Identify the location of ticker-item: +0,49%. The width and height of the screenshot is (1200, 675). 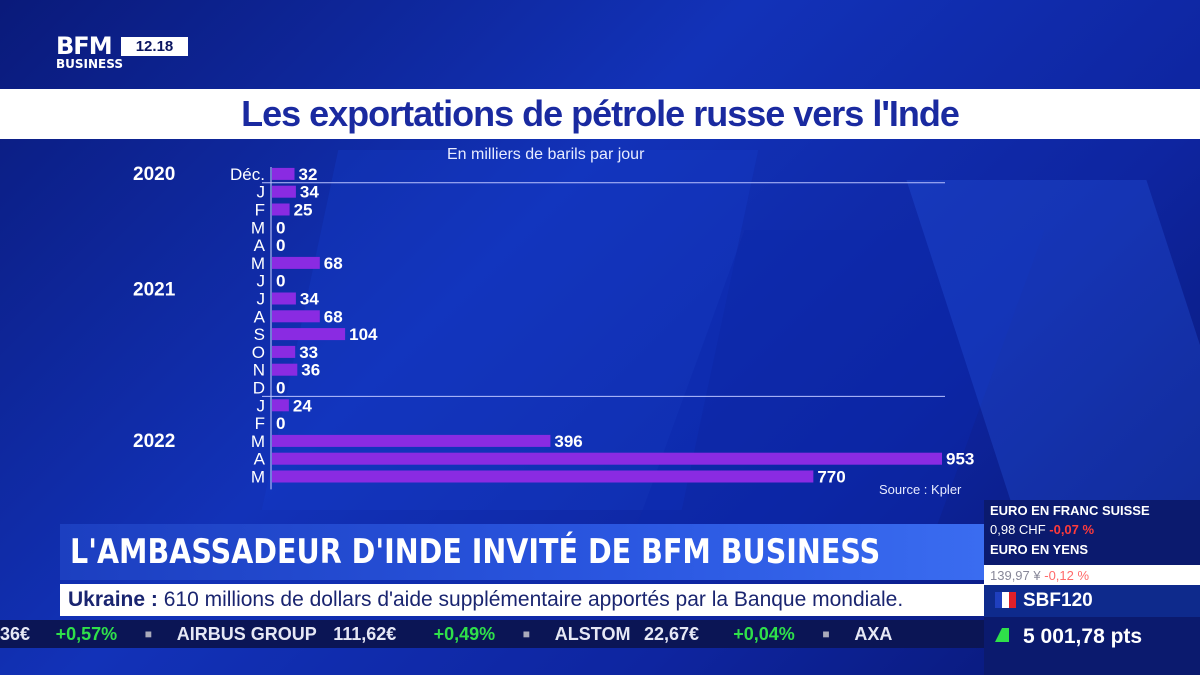
(464, 634).